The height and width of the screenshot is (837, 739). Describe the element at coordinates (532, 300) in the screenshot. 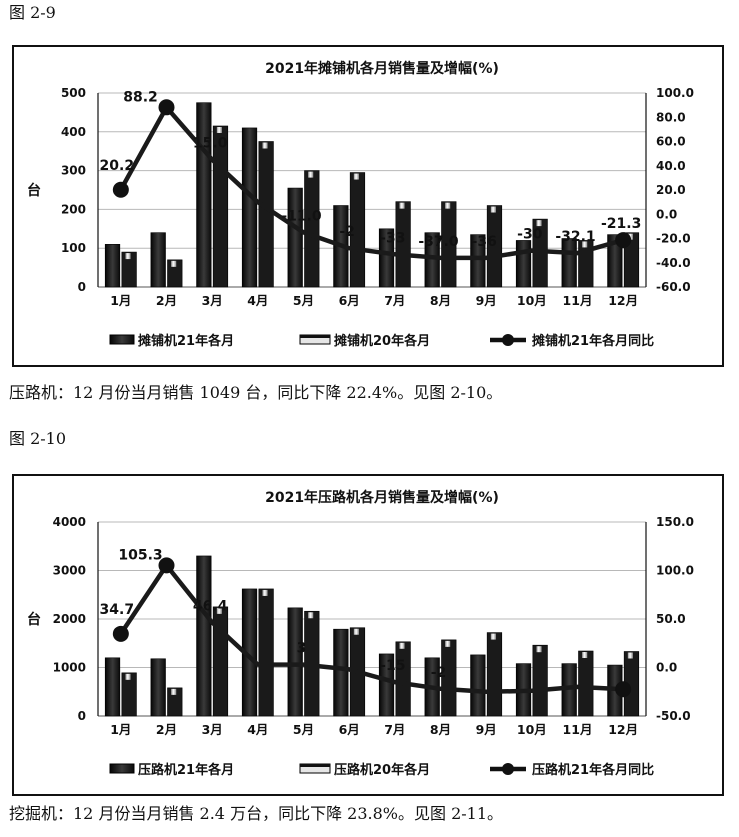

I see `x-tick-label: 10月` at that location.